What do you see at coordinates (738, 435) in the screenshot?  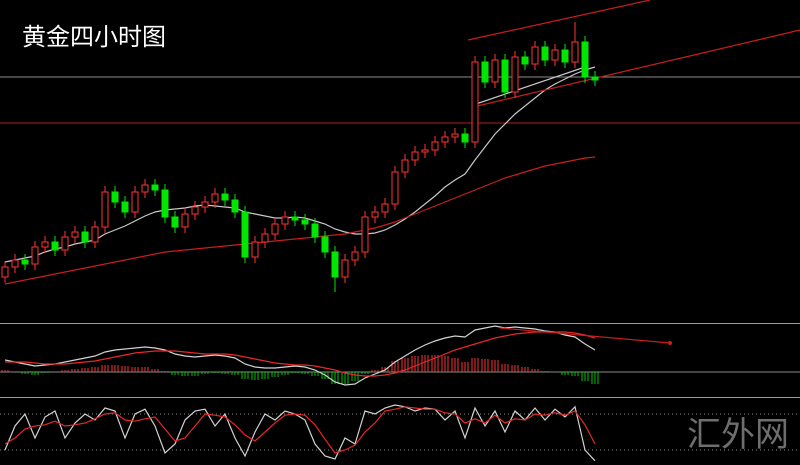 I see `watermark: 汇外网` at bounding box center [738, 435].